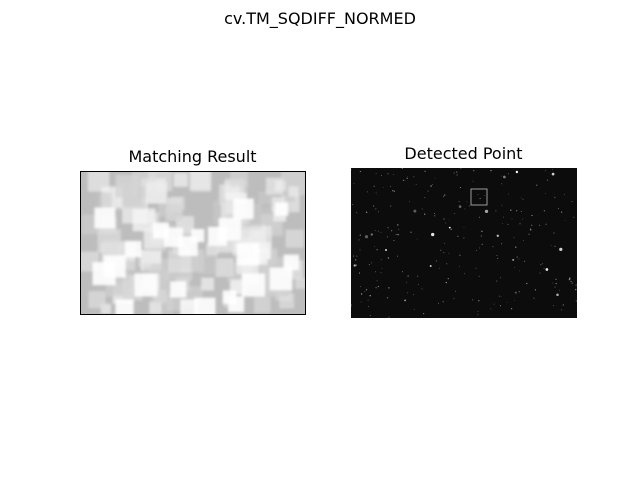 The height and width of the screenshot is (480, 640). Describe the element at coordinates (320, 18) in the screenshot. I see `figure-suptitle: cv.TM_SQDIFF_NORMED` at that location.